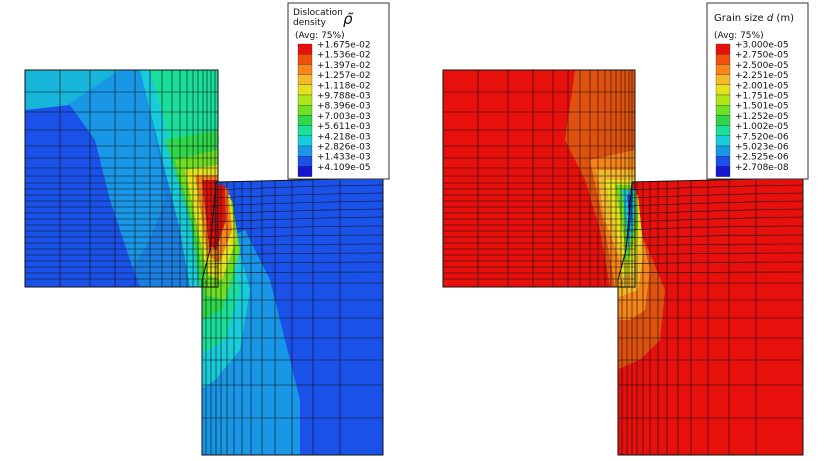 The image size is (830, 461). What do you see at coordinates (344, 97) in the screenshot?
I see `legend-value: +9.788e-03` at bounding box center [344, 97].